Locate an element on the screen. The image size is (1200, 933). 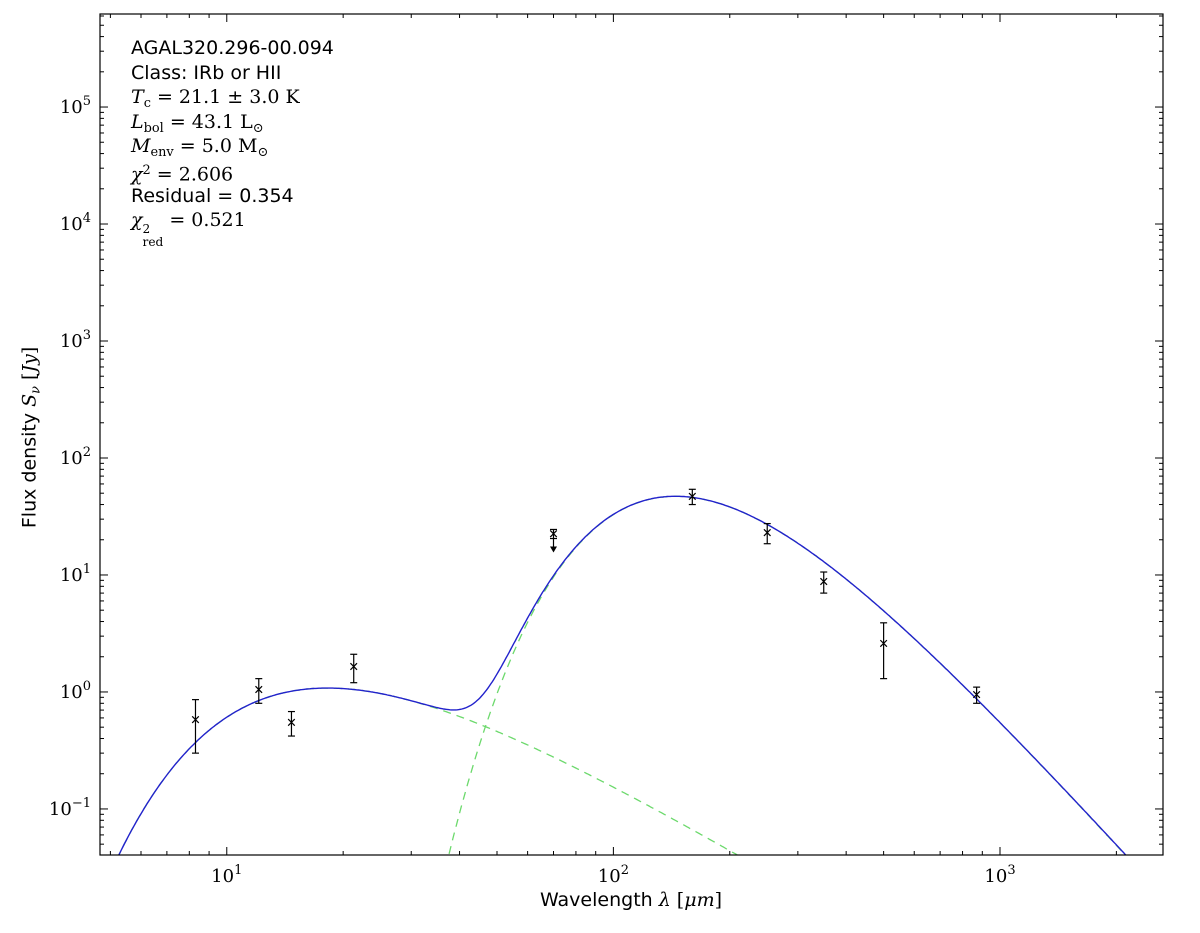
l-bol: Lbol = 43.1 L⊙ is located at coordinates (197, 123).